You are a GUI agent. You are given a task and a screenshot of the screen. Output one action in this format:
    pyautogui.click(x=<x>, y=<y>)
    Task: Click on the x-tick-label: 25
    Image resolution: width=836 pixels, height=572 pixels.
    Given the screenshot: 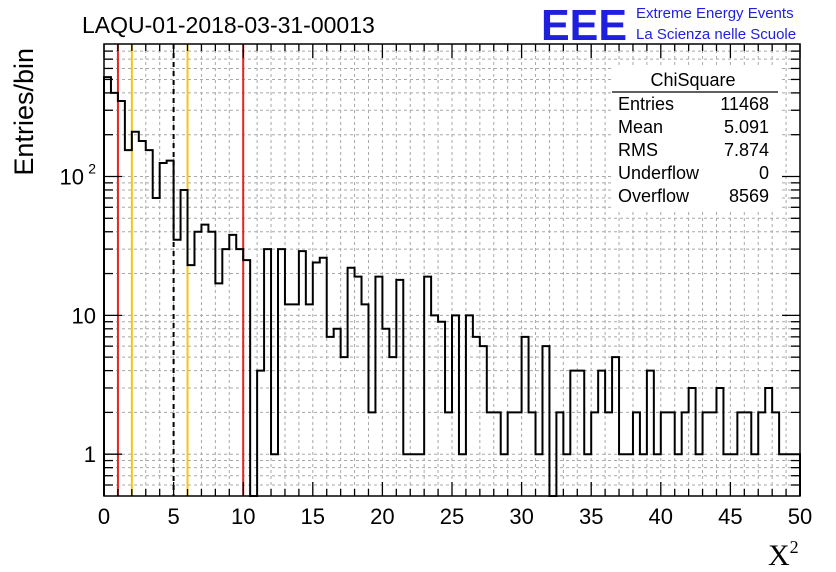 What is the action you would take?
    pyautogui.click(x=452, y=516)
    